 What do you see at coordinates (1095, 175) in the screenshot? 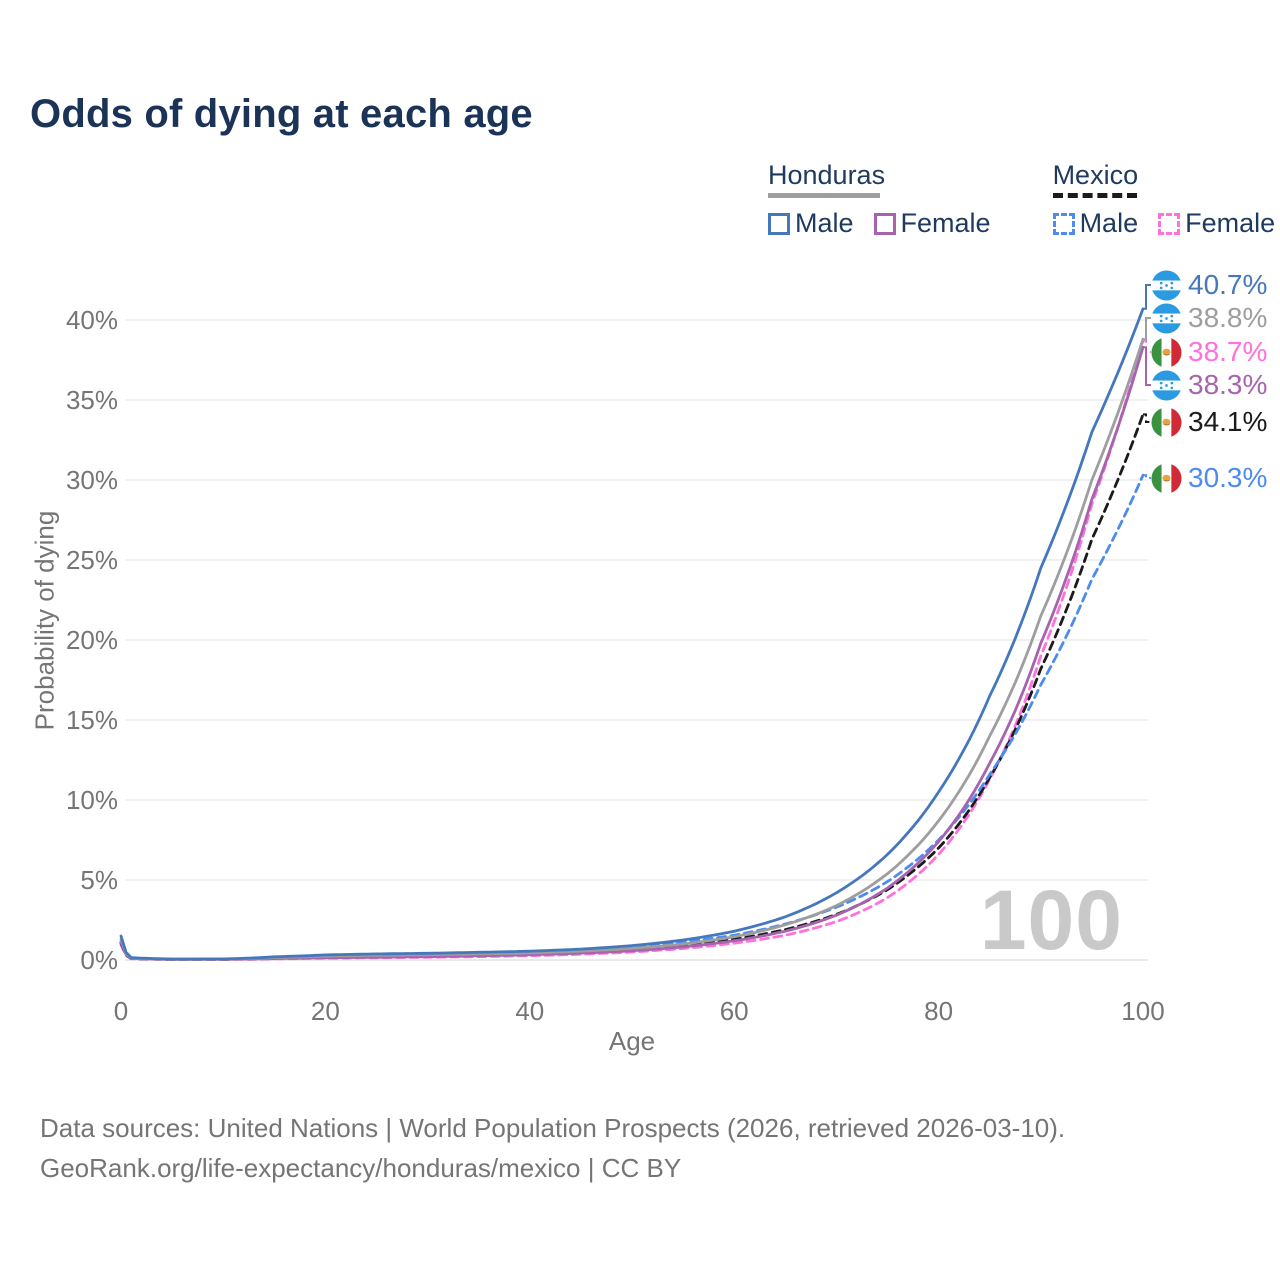
I see `legend-country-label: Mexico` at bounding box center [1095, 175].